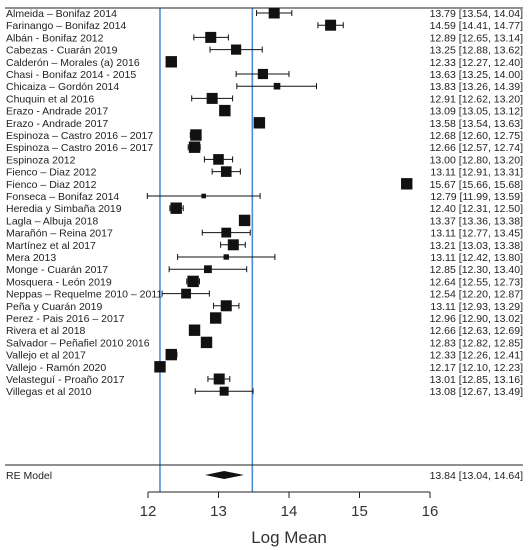 The width and height of the screenshot is (530, 550). Describe the element at coordinates (476, 173) in the screenshot. I see `ci-text: 13.11 [12.91, 13.31]` at that location.